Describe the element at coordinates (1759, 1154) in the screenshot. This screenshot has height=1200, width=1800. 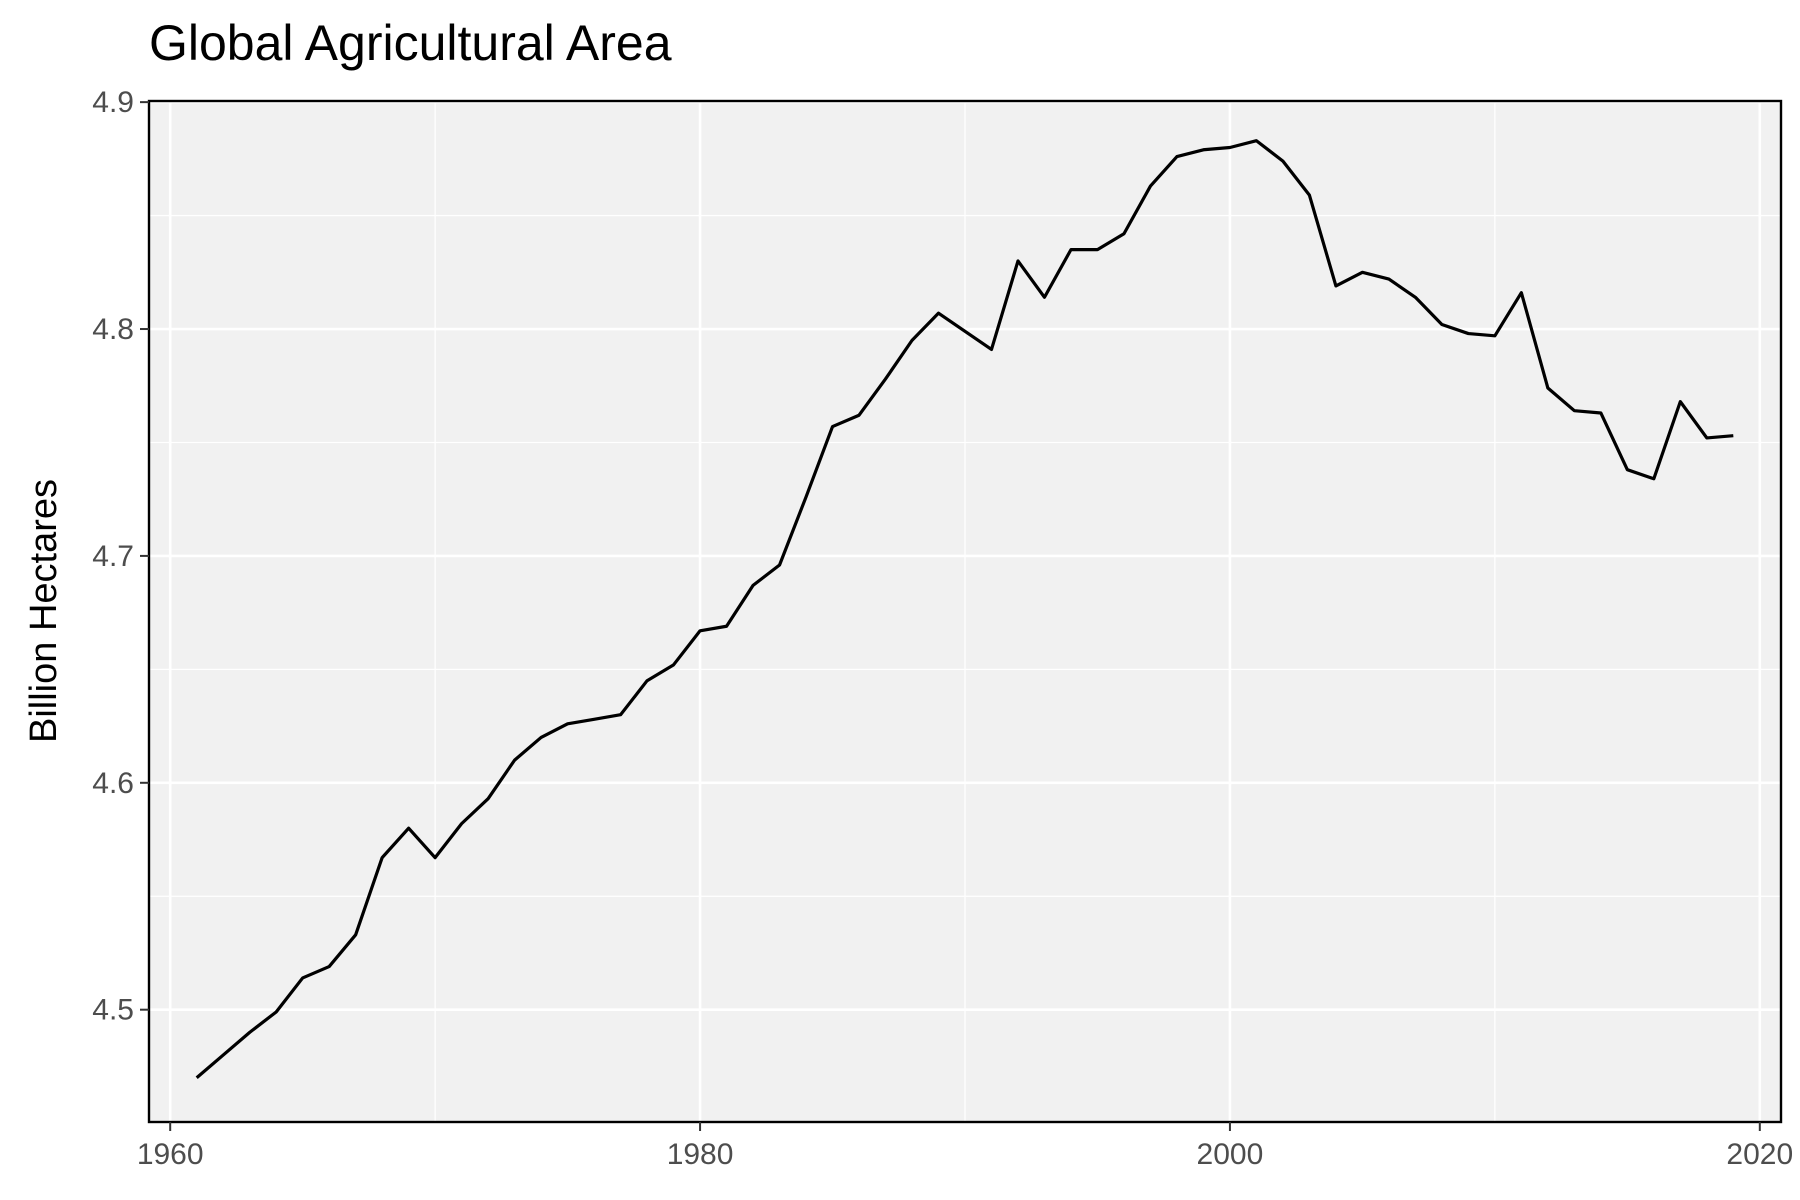
I see `x-tick-label: 2020` at that location.